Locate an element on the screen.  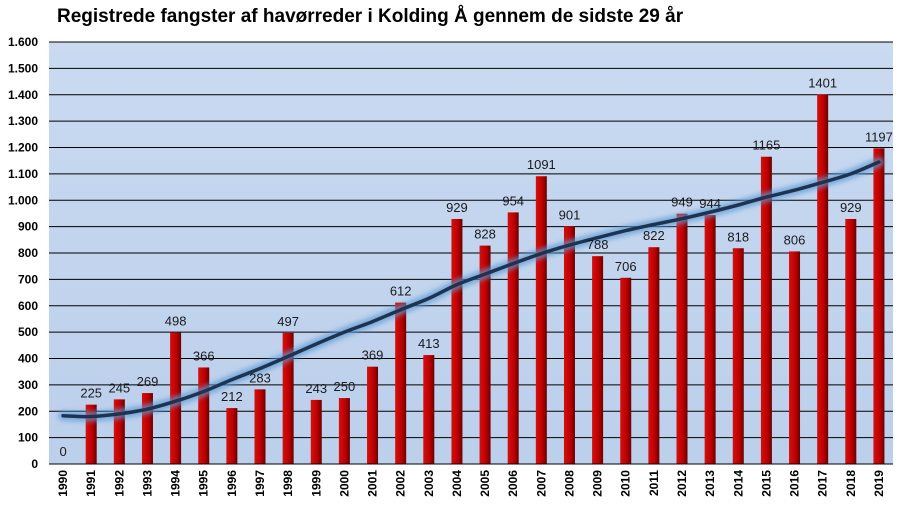
y-tick-label: 800 is located at coordinates (28, 253).